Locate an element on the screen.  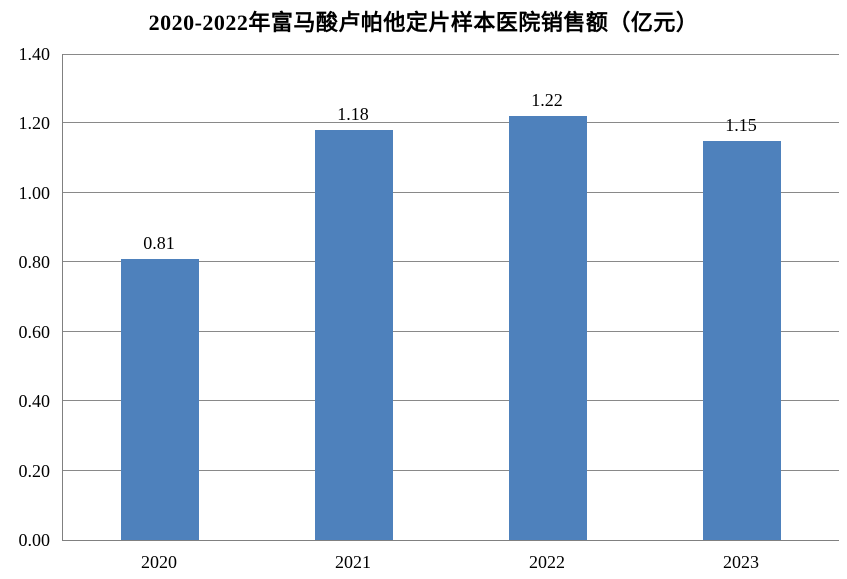
y-axis-tick-label: 0.60 is located at coordinates (34, 331).